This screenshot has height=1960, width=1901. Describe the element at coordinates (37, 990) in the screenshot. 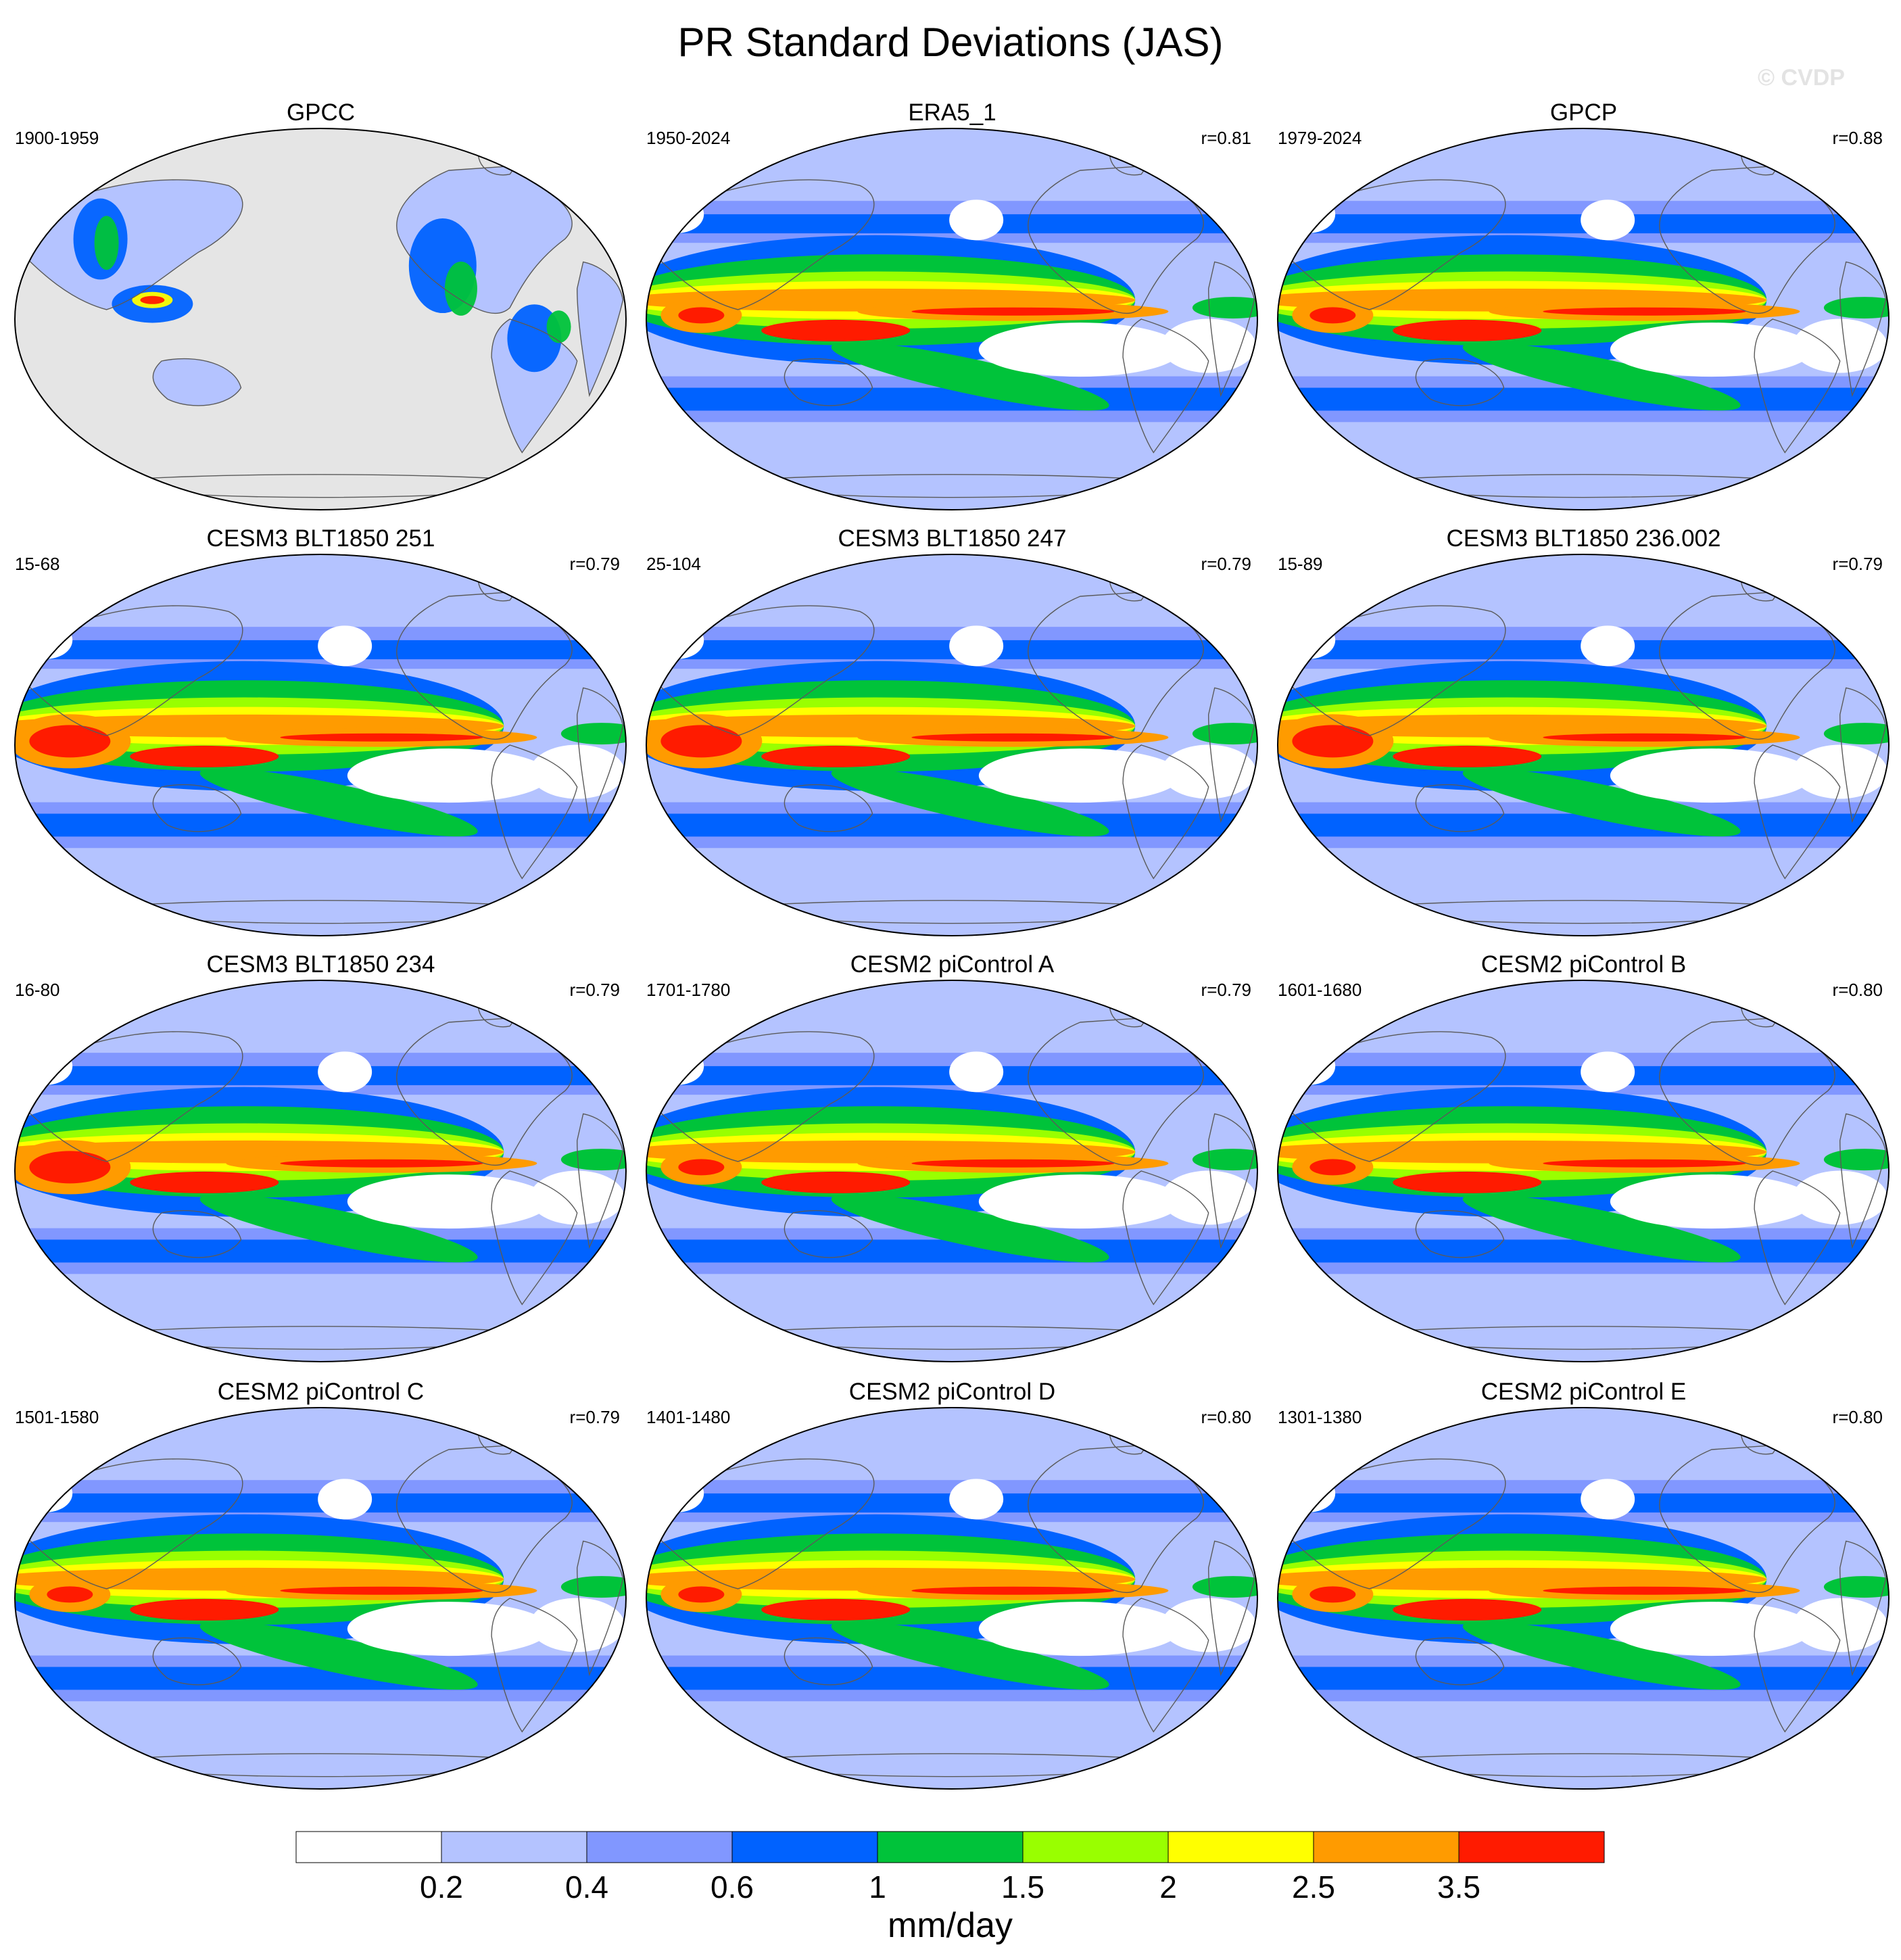

I see `panel-period: 16-80` at that location.